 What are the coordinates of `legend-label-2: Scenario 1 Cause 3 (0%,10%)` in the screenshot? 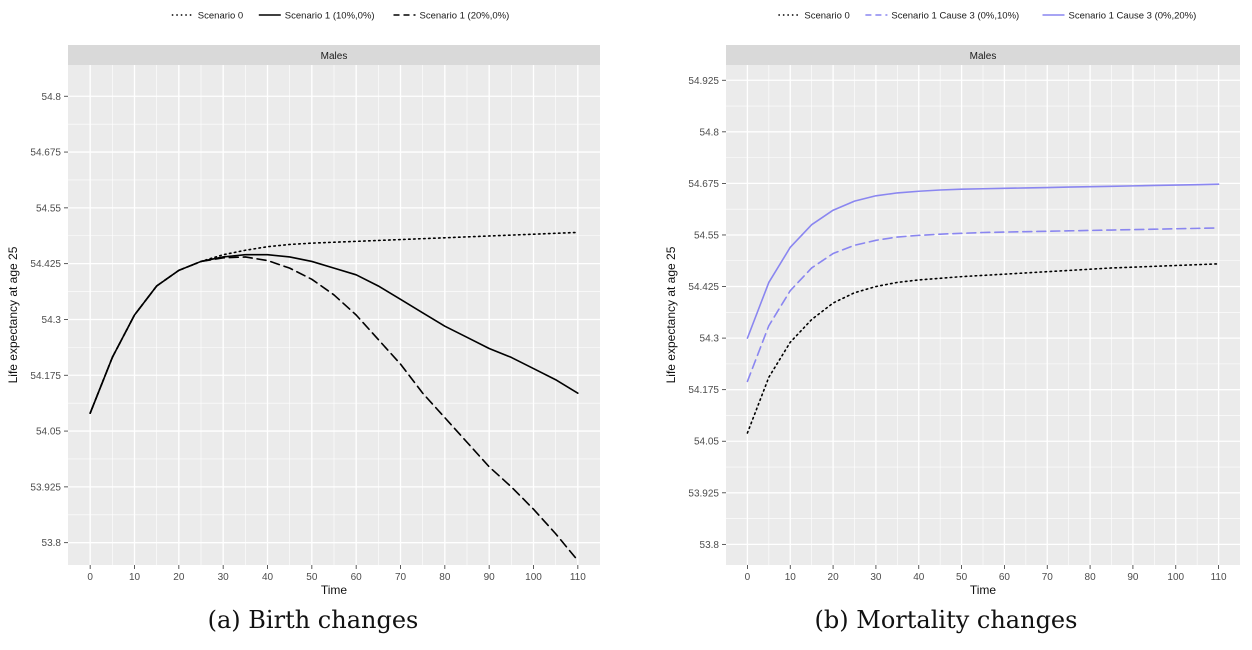 It's located at (955, 16).